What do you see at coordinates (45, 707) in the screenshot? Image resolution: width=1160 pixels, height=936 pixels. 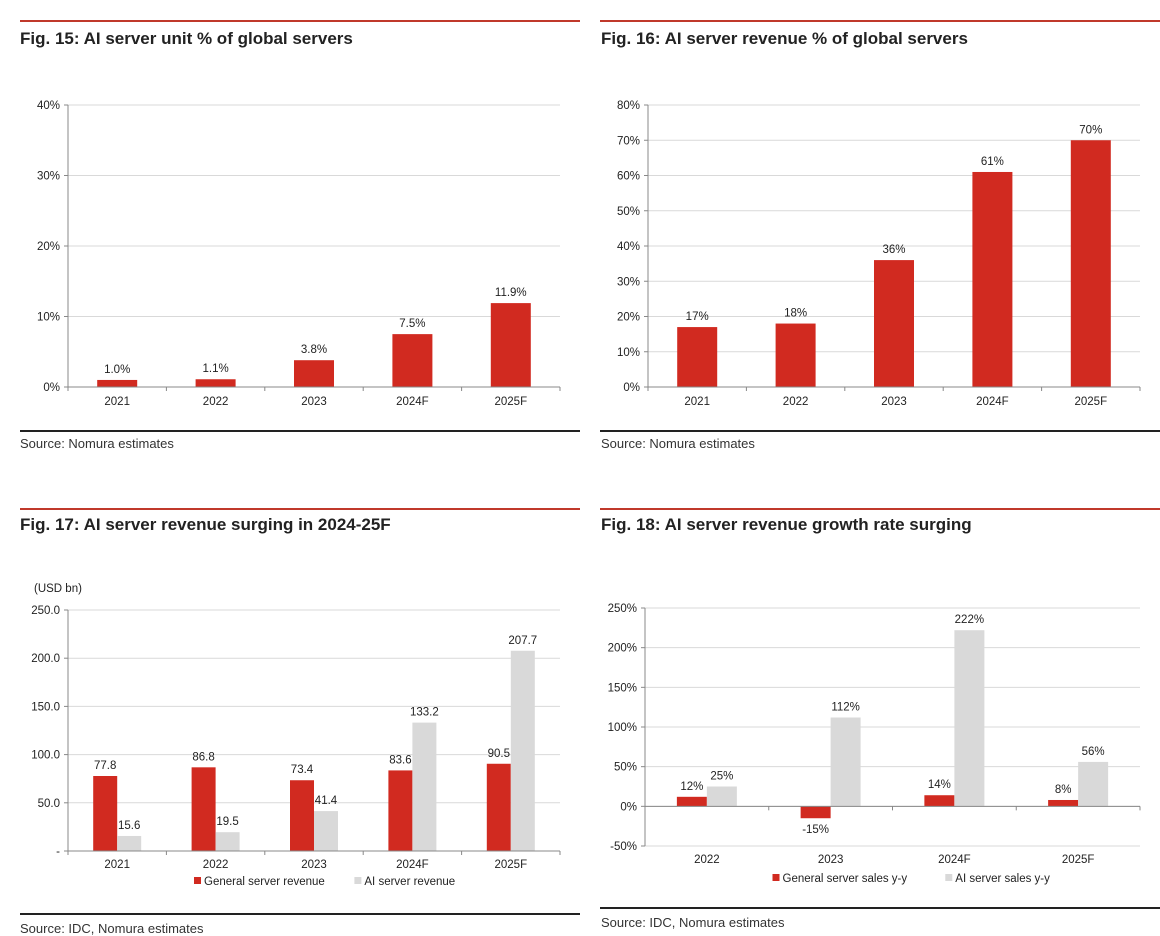 I see `y-tick-label: 150.0` at bounding box center [45, 707].